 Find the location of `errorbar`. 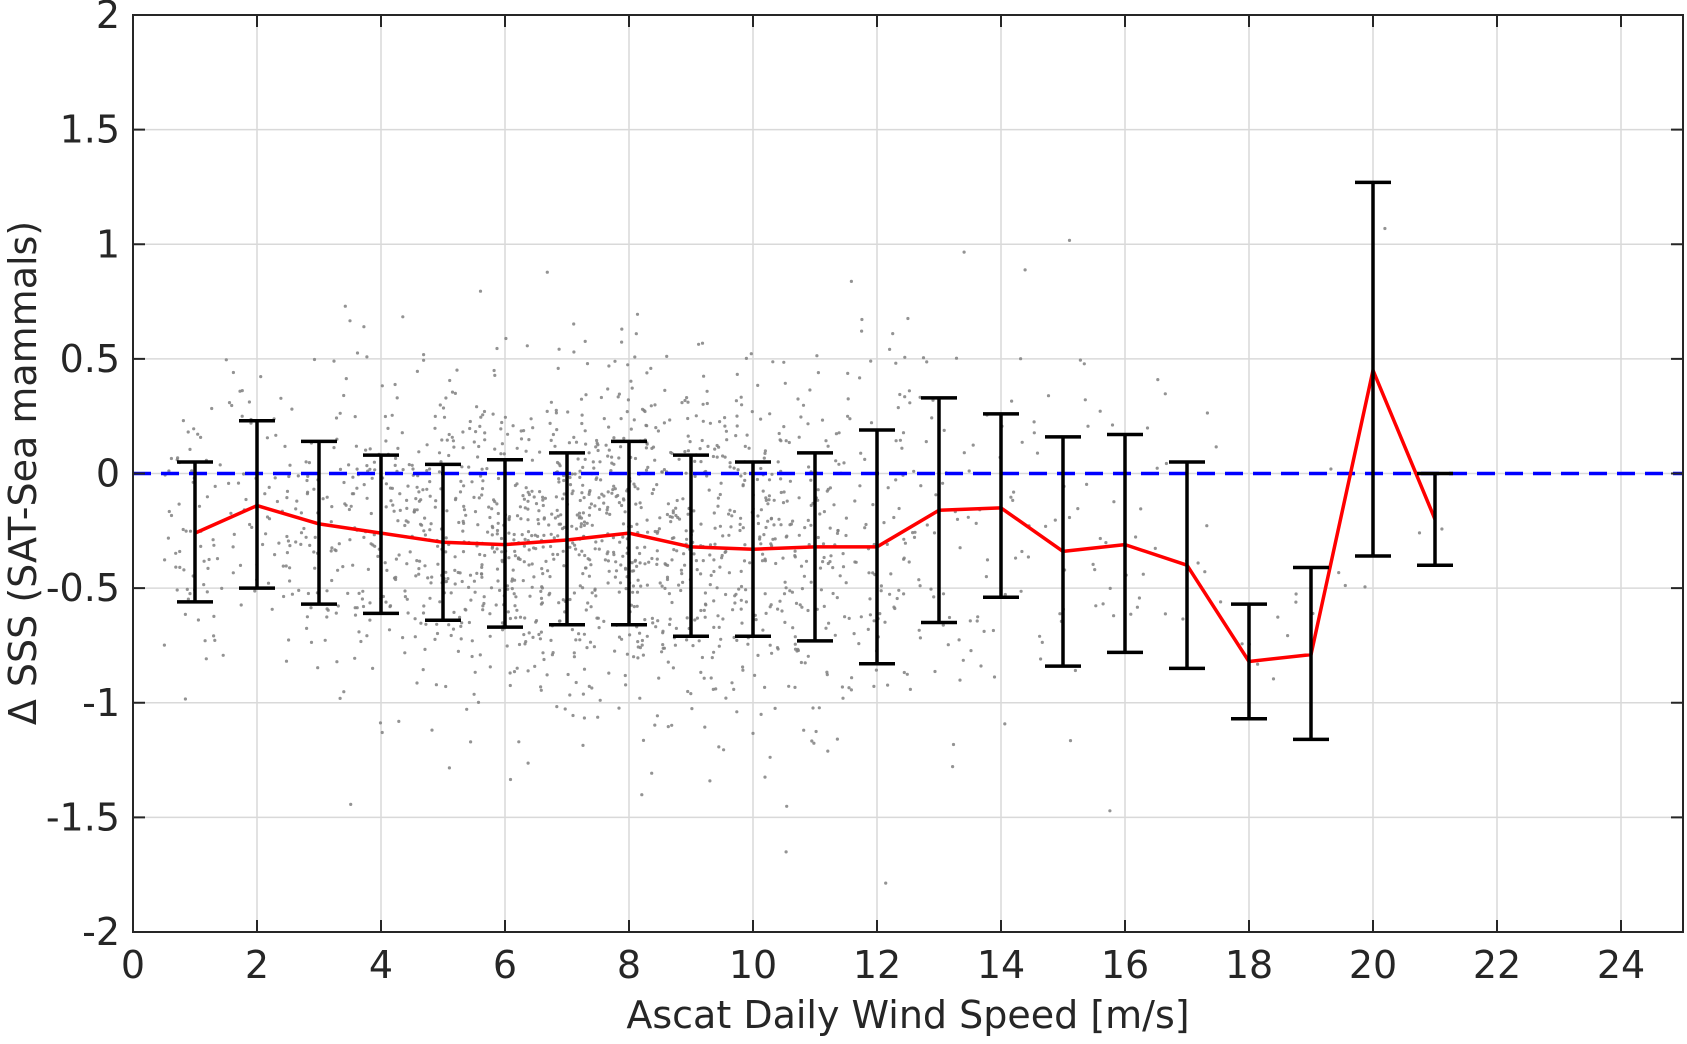

errorbar is located at coordinates (195, 532).